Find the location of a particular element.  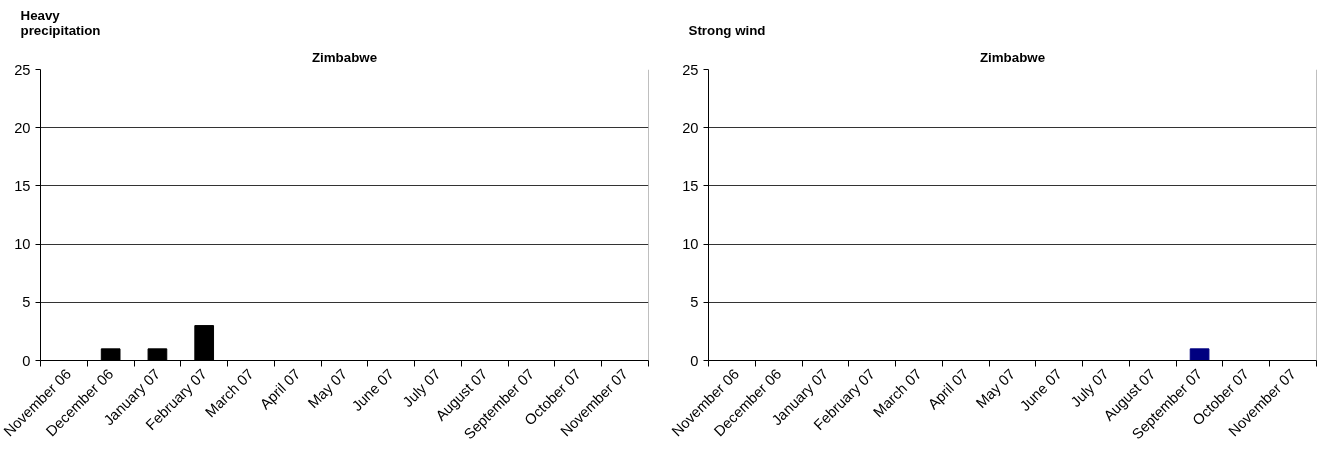

chart-title: Strong wind is located at coordinates (727, 30).